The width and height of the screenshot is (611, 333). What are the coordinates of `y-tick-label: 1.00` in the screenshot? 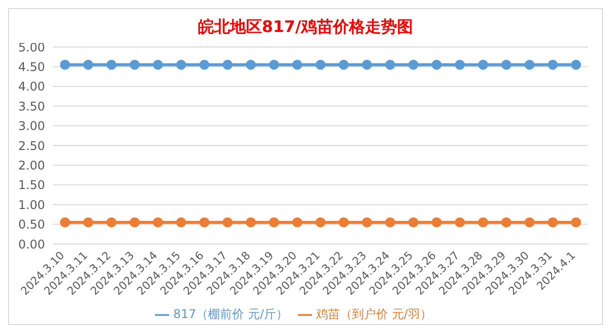 It's located at (31, 205).